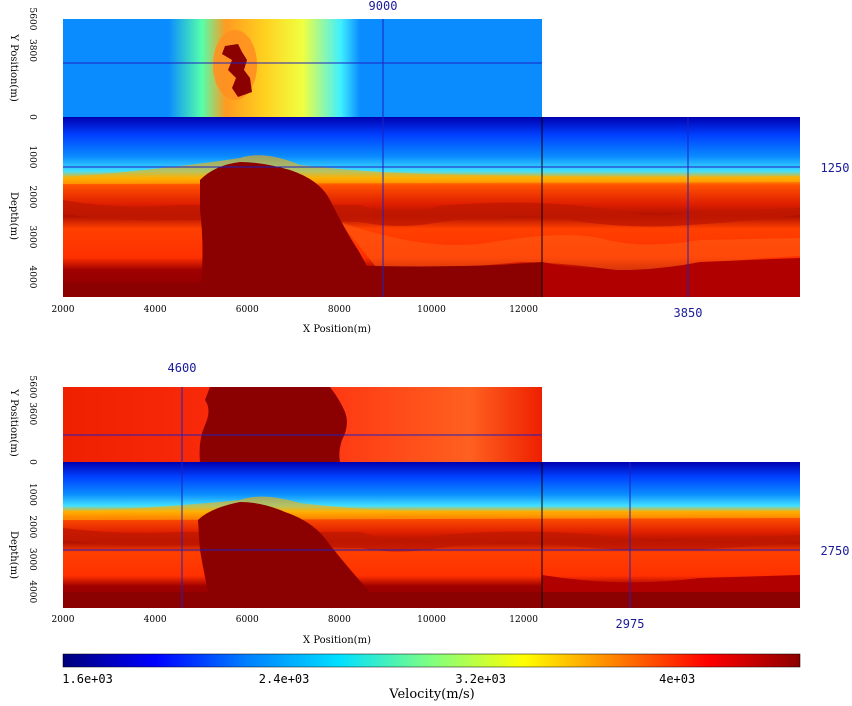  I want to click on panel-2-x-axis-label: X Position(m), so click(337, 640).